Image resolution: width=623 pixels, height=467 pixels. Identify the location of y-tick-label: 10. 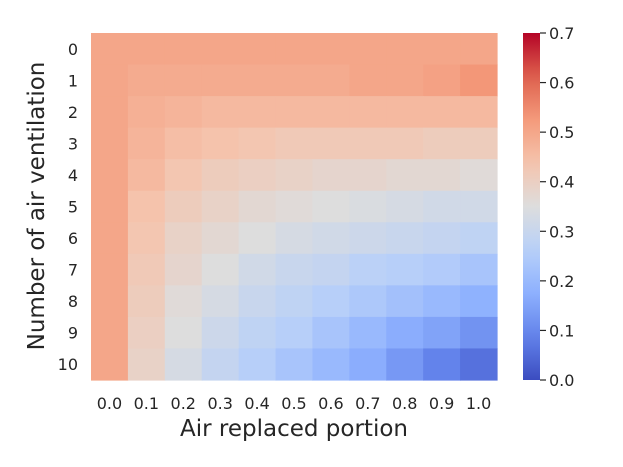
(68, 364).